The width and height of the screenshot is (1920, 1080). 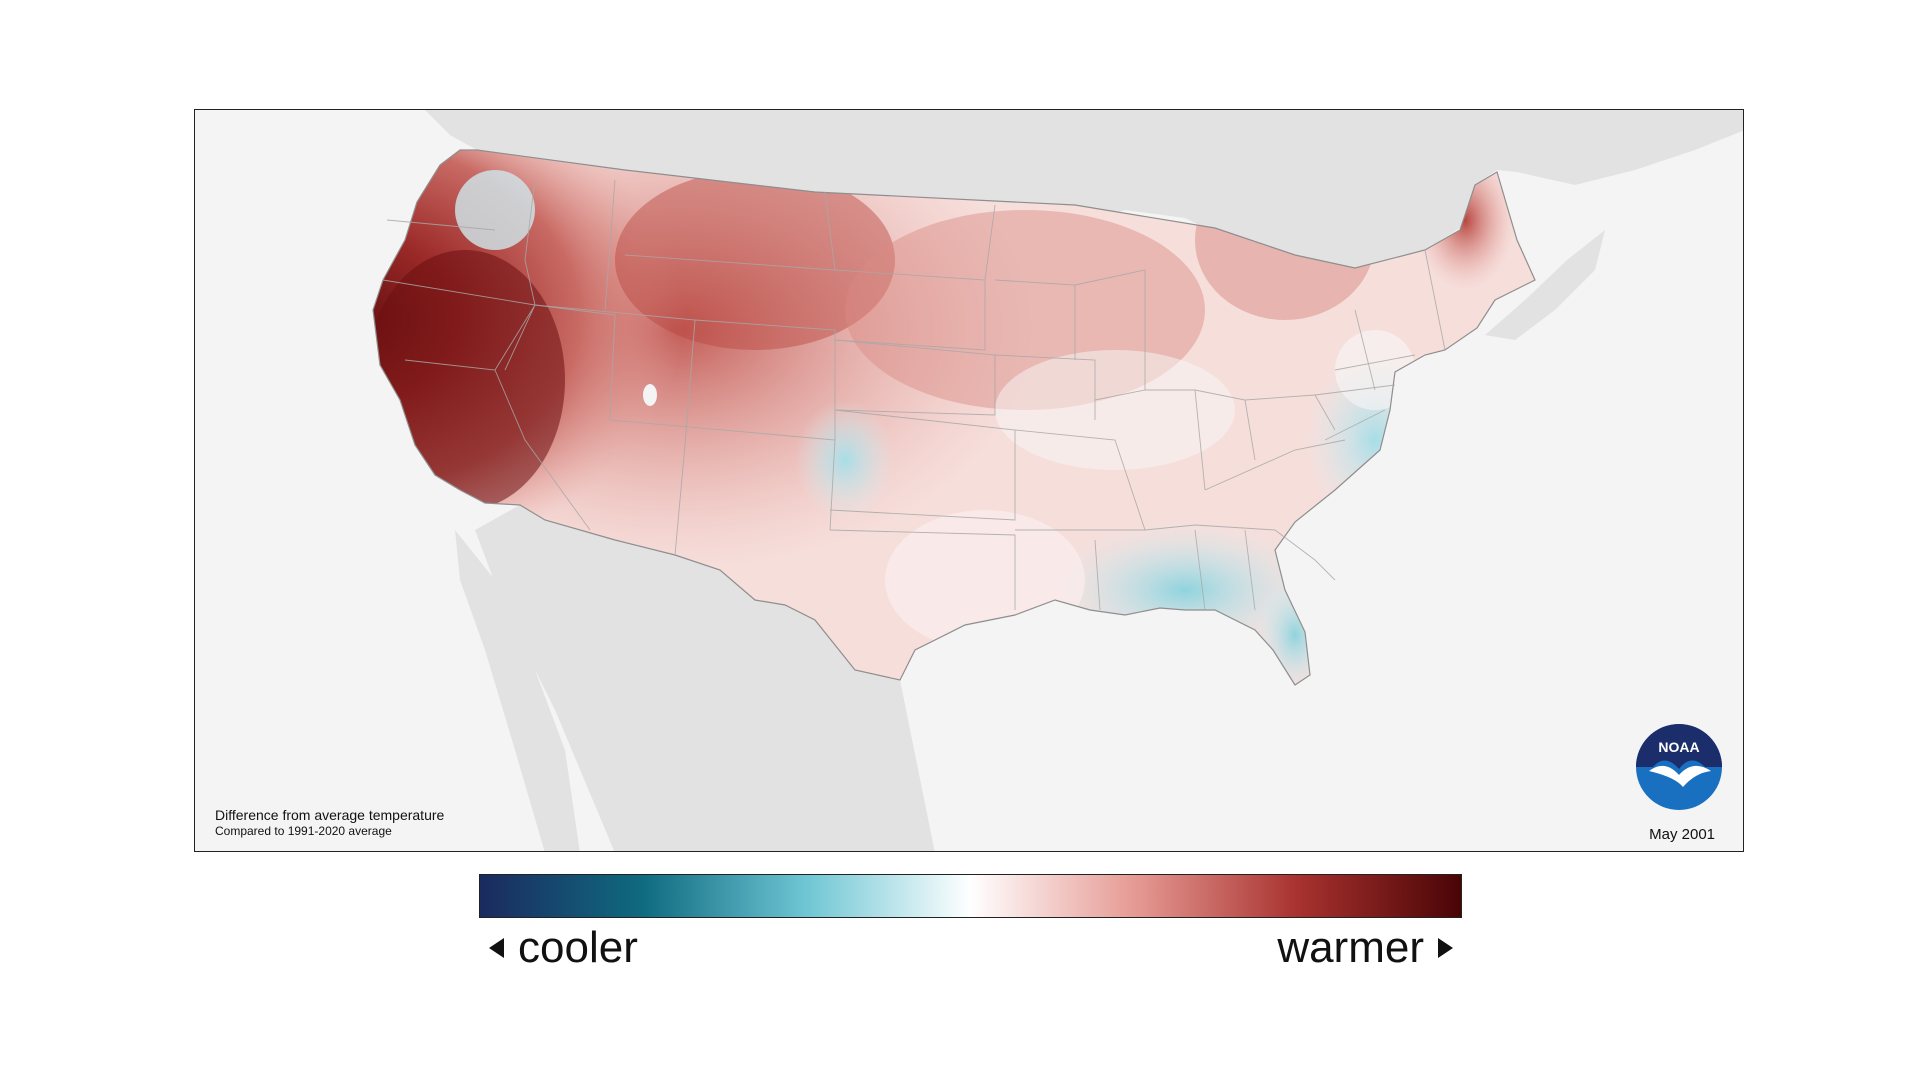 What do you see at coordinates (1350, 947) in the screenshot?
I see `warmer-label: warmer` at bounding box center [1350, 947].